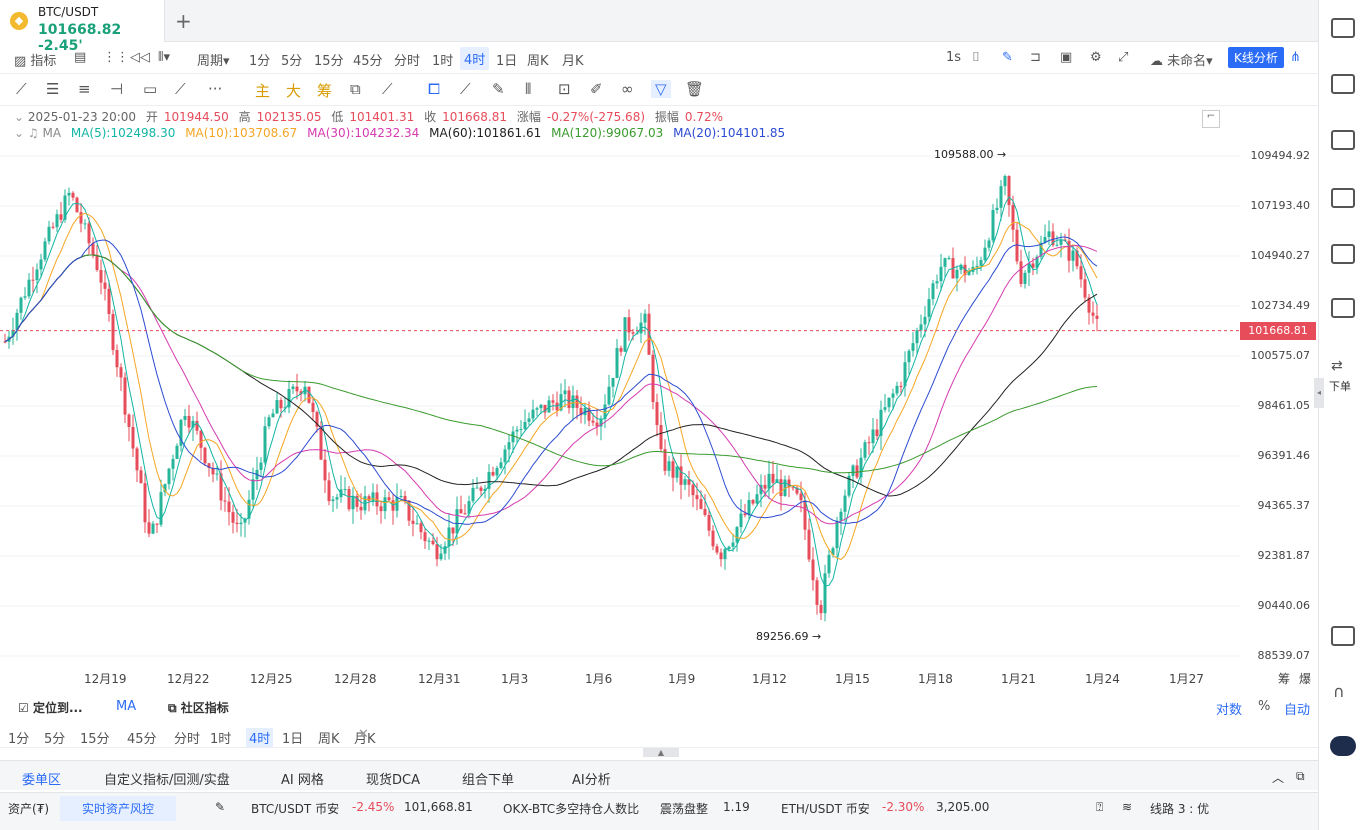  I want to click on quick-interval: 15分, so click(95, 739).